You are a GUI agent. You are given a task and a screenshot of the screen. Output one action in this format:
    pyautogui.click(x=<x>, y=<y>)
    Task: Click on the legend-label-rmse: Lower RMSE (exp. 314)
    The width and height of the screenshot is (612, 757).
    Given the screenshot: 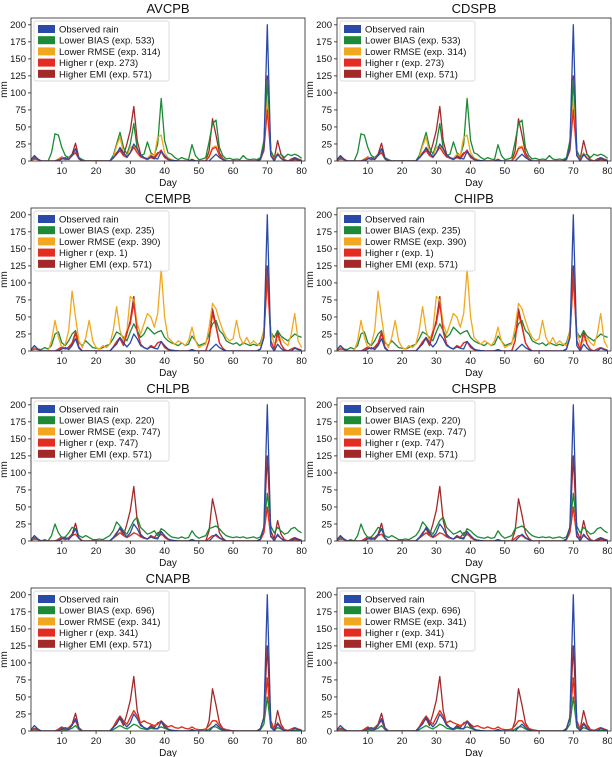 What is the action you would take?
    pyautogui.click(x=109, y=52)
    